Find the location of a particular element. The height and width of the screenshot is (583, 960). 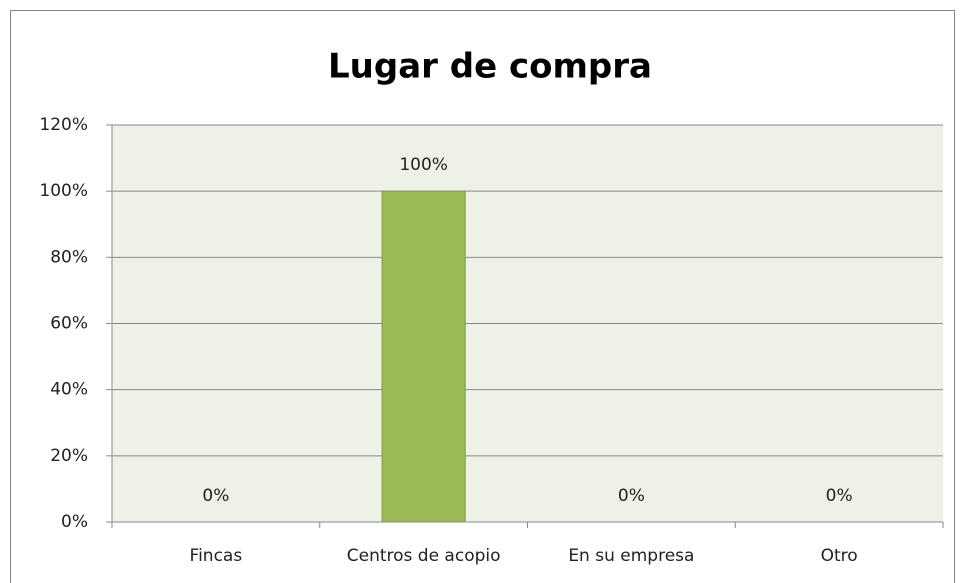

bar is located at coordinates (423, 356).